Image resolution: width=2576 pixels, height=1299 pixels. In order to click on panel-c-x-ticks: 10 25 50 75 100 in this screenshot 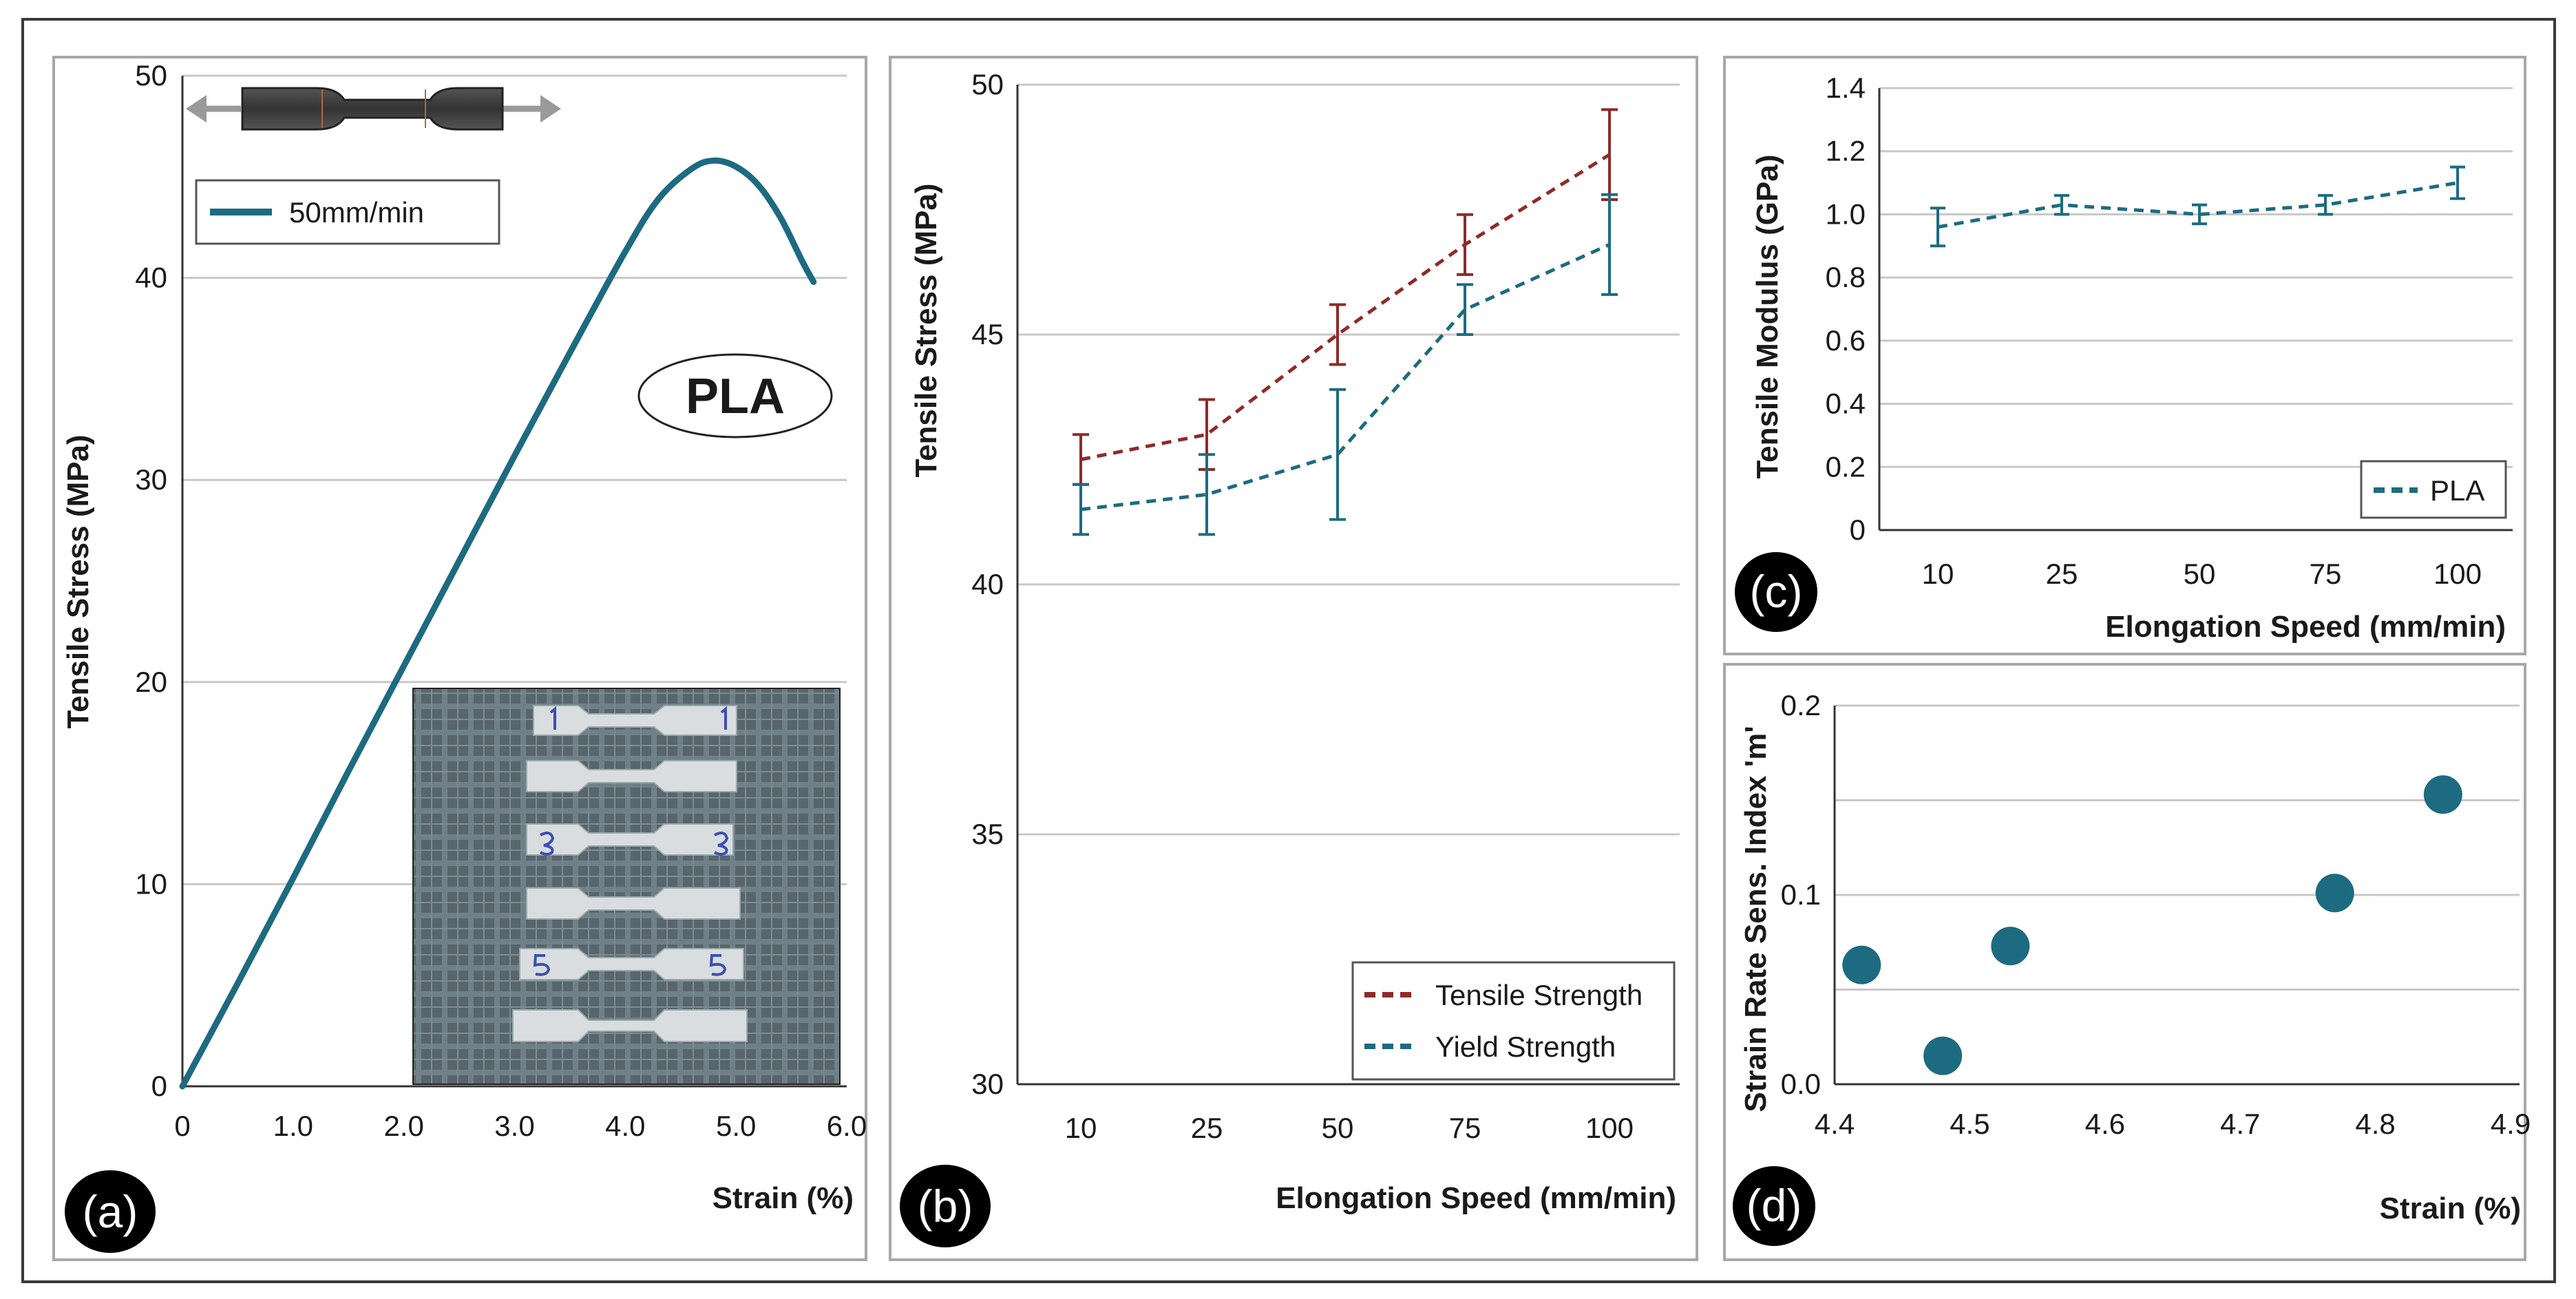, I will do `click(2202, 574)`.